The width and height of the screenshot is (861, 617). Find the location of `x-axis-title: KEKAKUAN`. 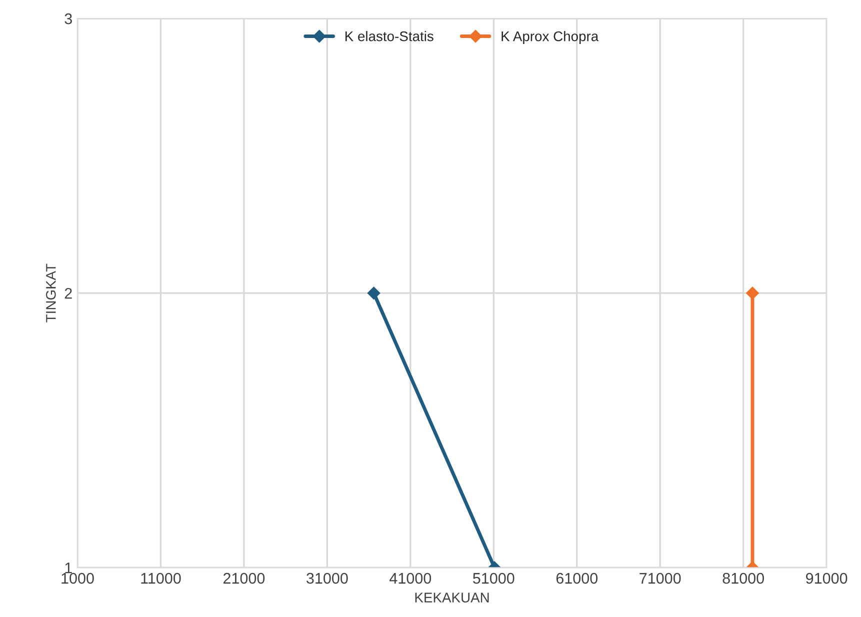

x-axis-title: KEKAKUAN is located at coordinates (452, 597).